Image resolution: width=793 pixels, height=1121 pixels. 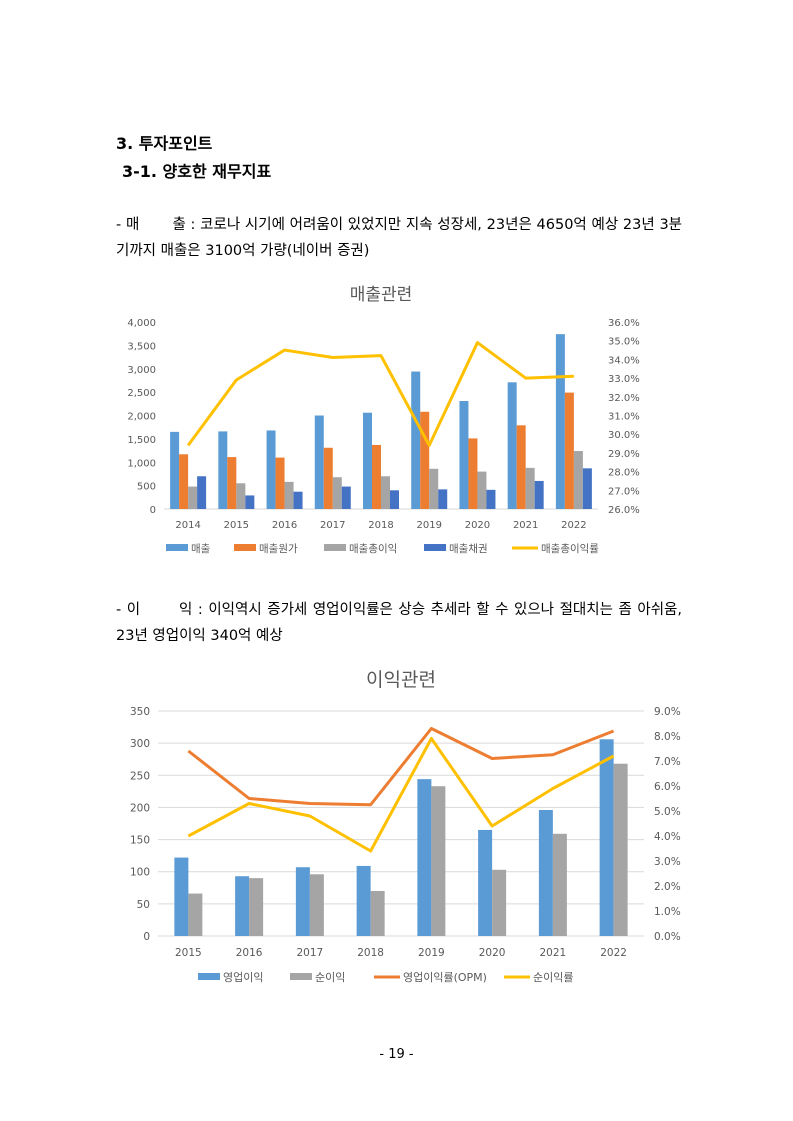 I want to click on y2-tick-label: 6.0%, so click(x=667, y=787).